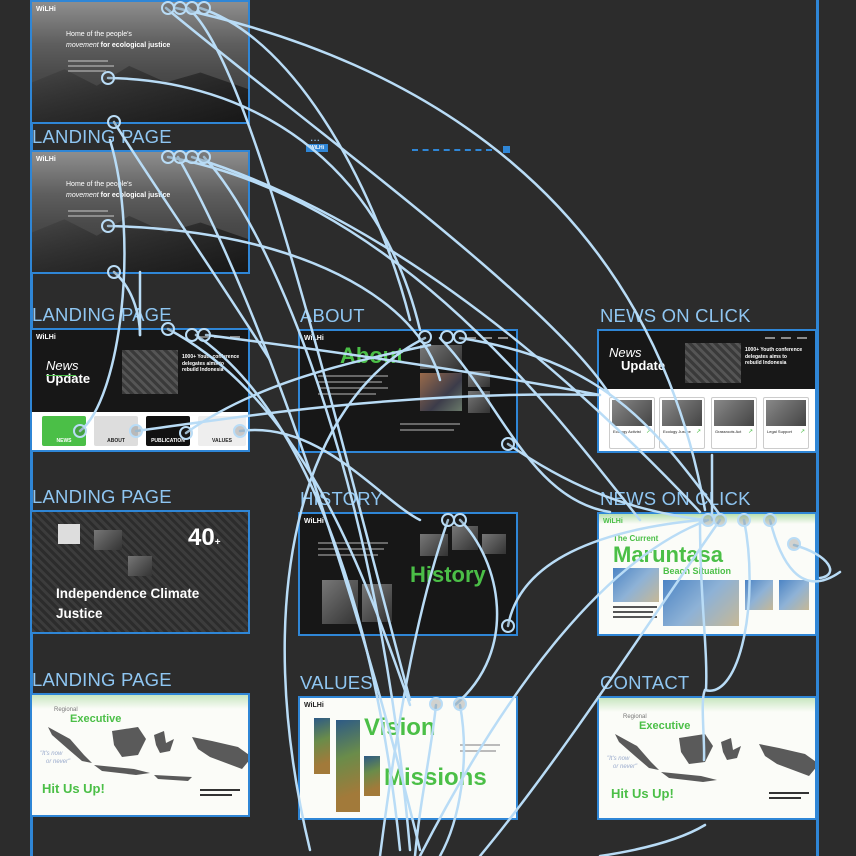  What do you see at coordinates (779, 431) in the screenshot?
I see `card-title: Legal Support` at bounding box center [779, 431].